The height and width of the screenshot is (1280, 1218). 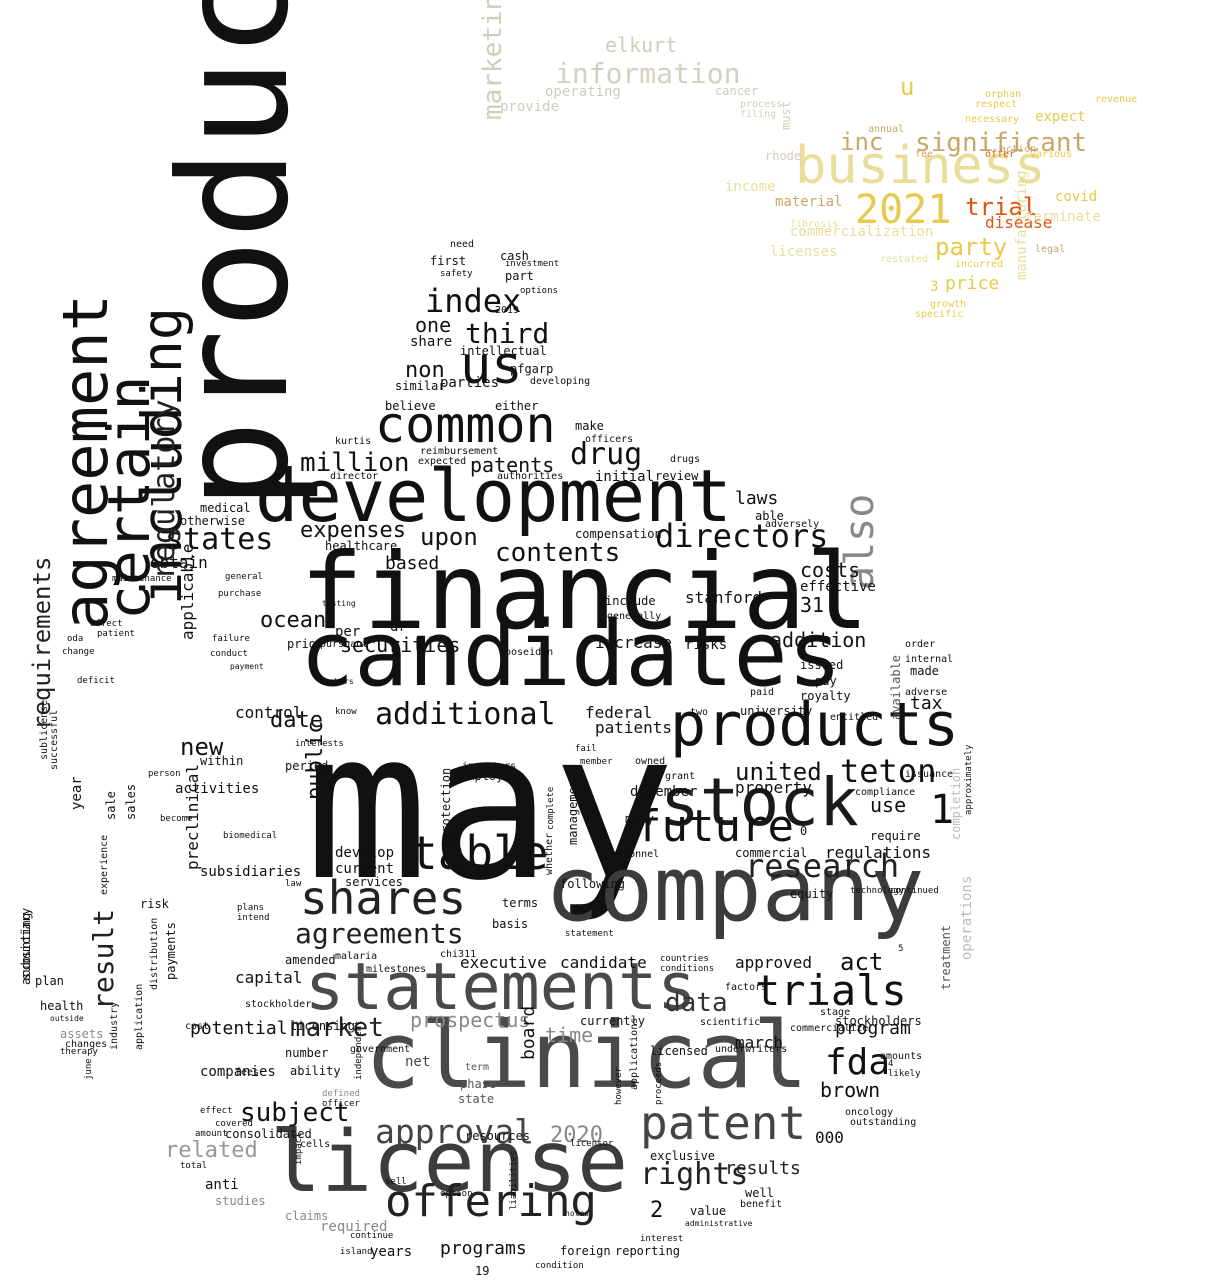 What do you see at coordinates (269, 977) in the screenshot?
I see `word: capital` at bounding box center [269, 977].